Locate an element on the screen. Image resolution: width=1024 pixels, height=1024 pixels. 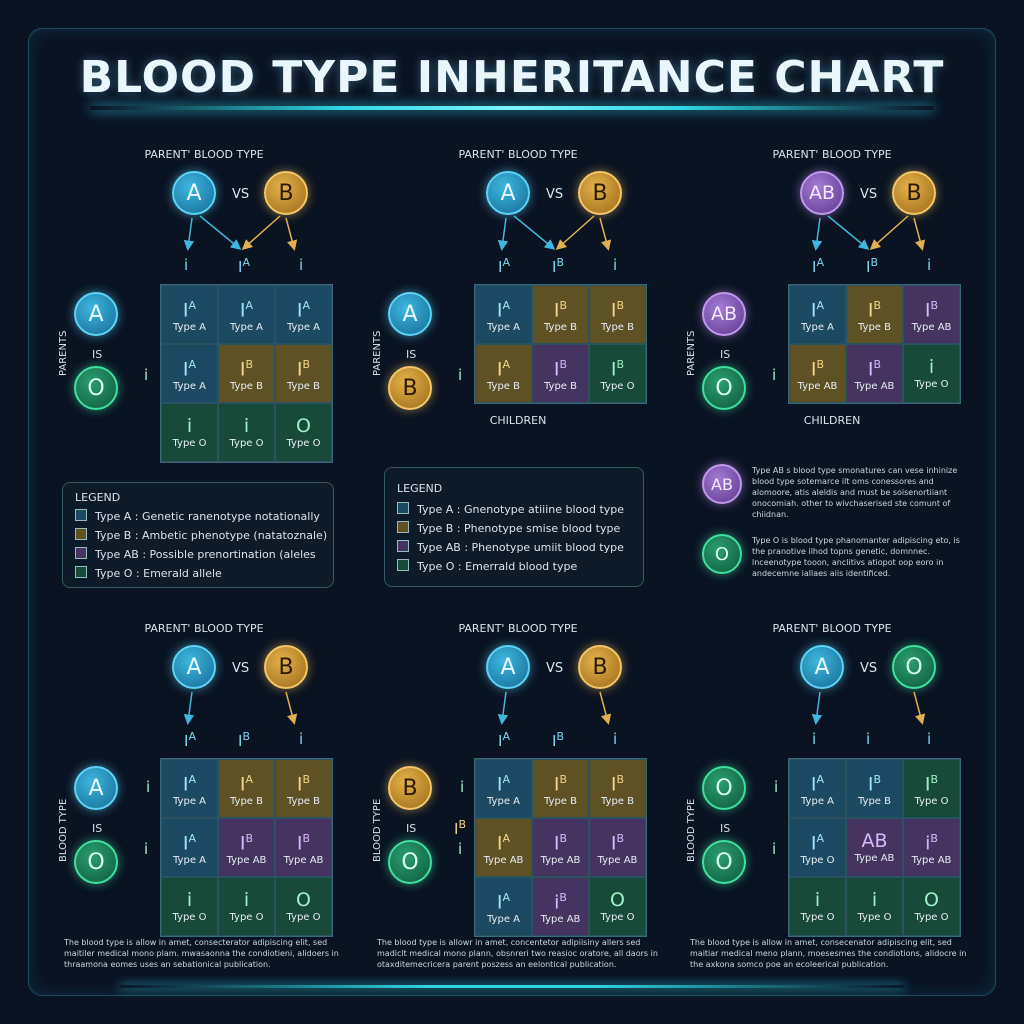
legend-item-o: Type O : Emerrald blood type is located at coordinates (487, 566).